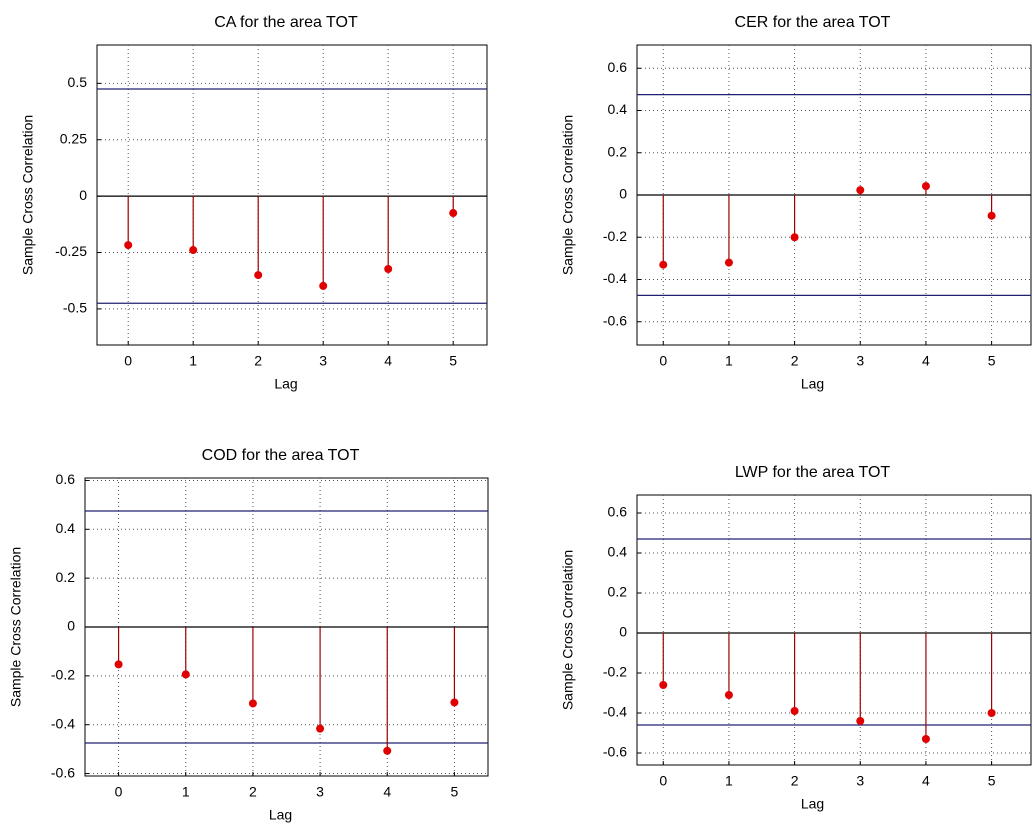 The height and width of the screenshot is (840, 1032). What do you see at coordinates (813, 472) in the screenshot?
I see `chart-title: LWP for the area TOT` at bounding box center [813, 472].